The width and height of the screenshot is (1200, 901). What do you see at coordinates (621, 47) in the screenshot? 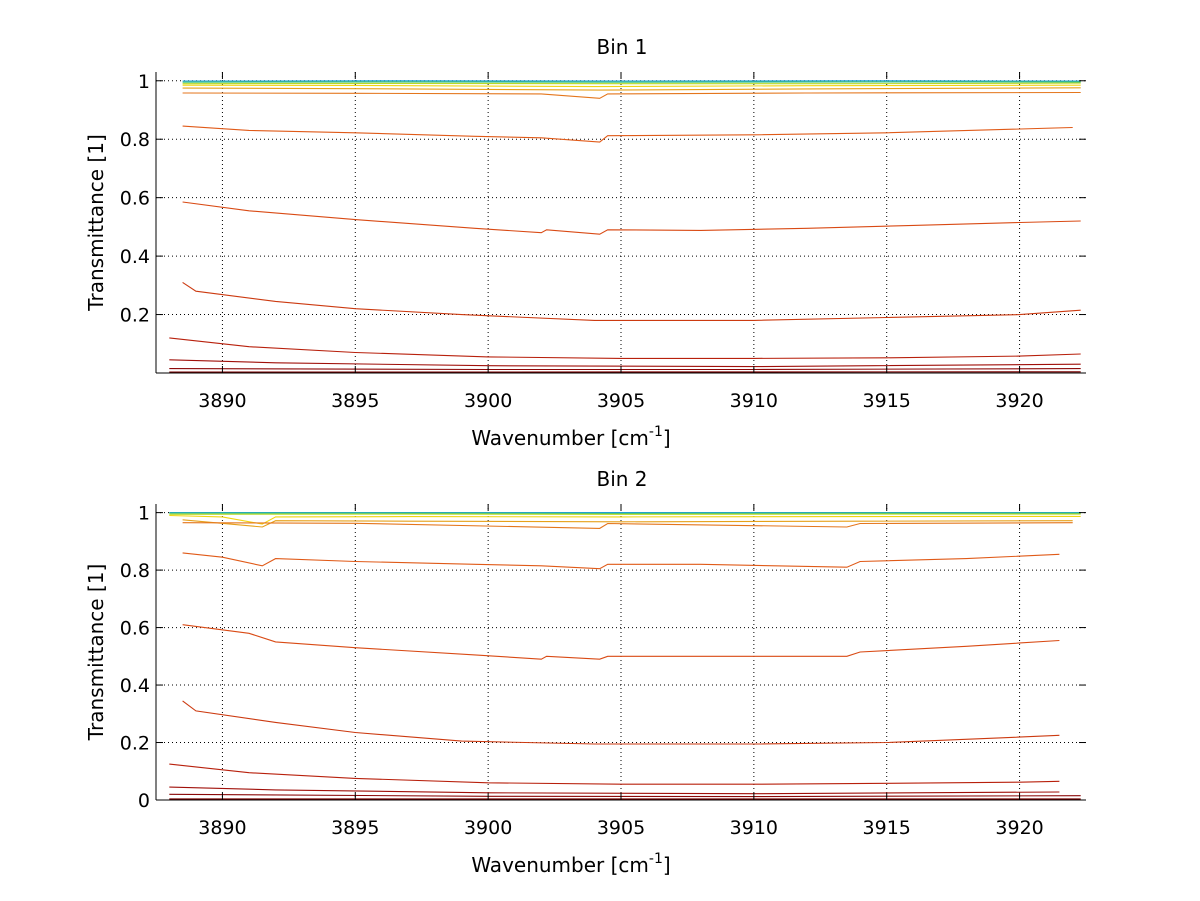
I see `chart-title: Bin 1` at bounding box center [621, 47].